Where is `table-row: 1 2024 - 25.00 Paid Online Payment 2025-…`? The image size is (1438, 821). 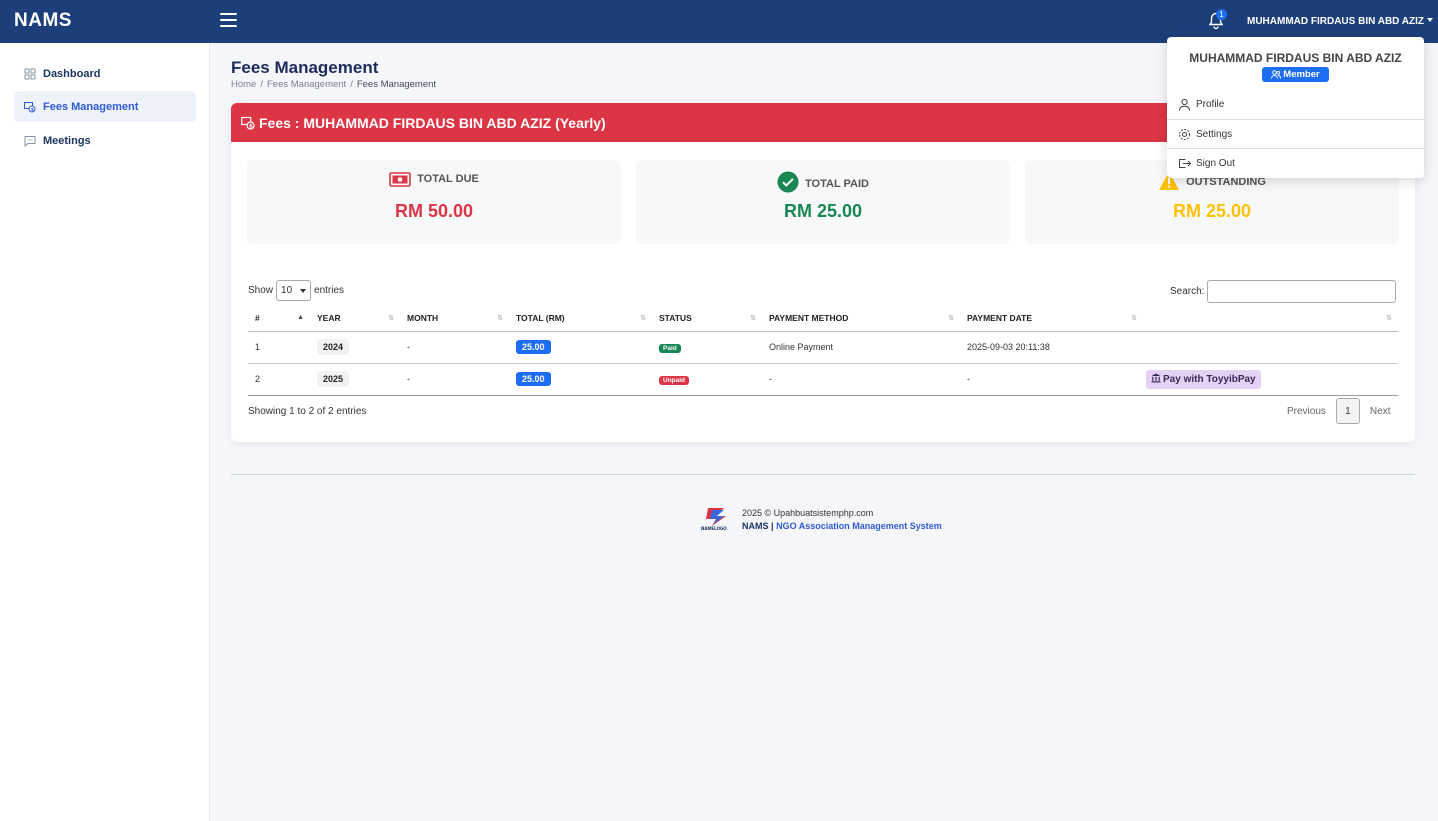 table-row: 1 2024 - 25.00 Paid Online Payment 2025-… is located at coordinates (823, 347).